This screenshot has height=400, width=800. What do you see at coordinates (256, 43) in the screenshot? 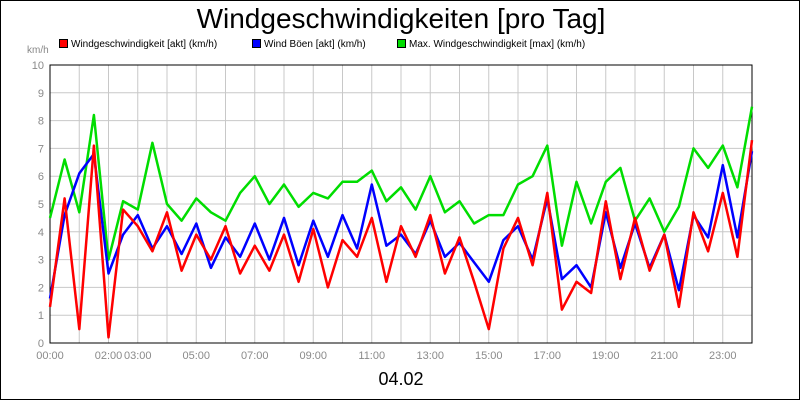
I see `legend-swatch-blue` at bounding box center [256, 43].